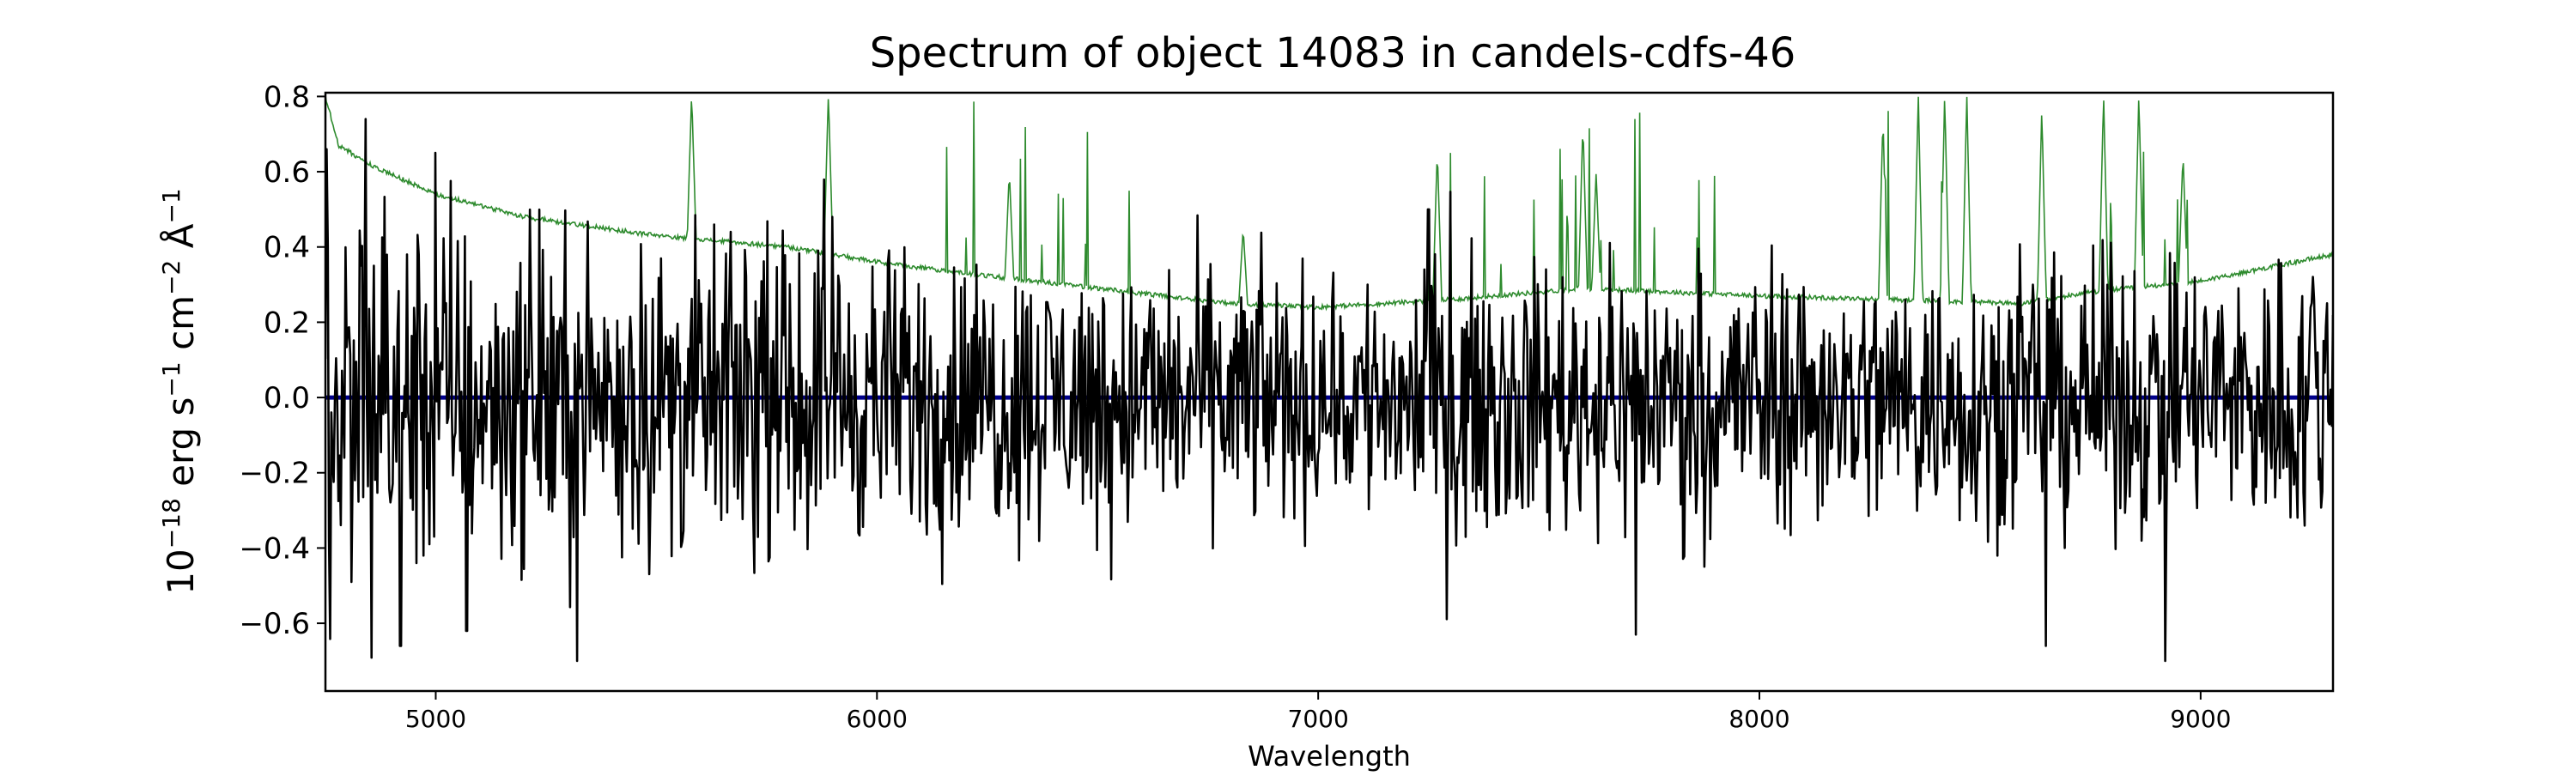 The height and width of the screenshot is (776, 2576). What do you see at coordinates (878, 719) in the screenshot?
I see `x-tick-label: 6000` at bounding box center [878, 719].